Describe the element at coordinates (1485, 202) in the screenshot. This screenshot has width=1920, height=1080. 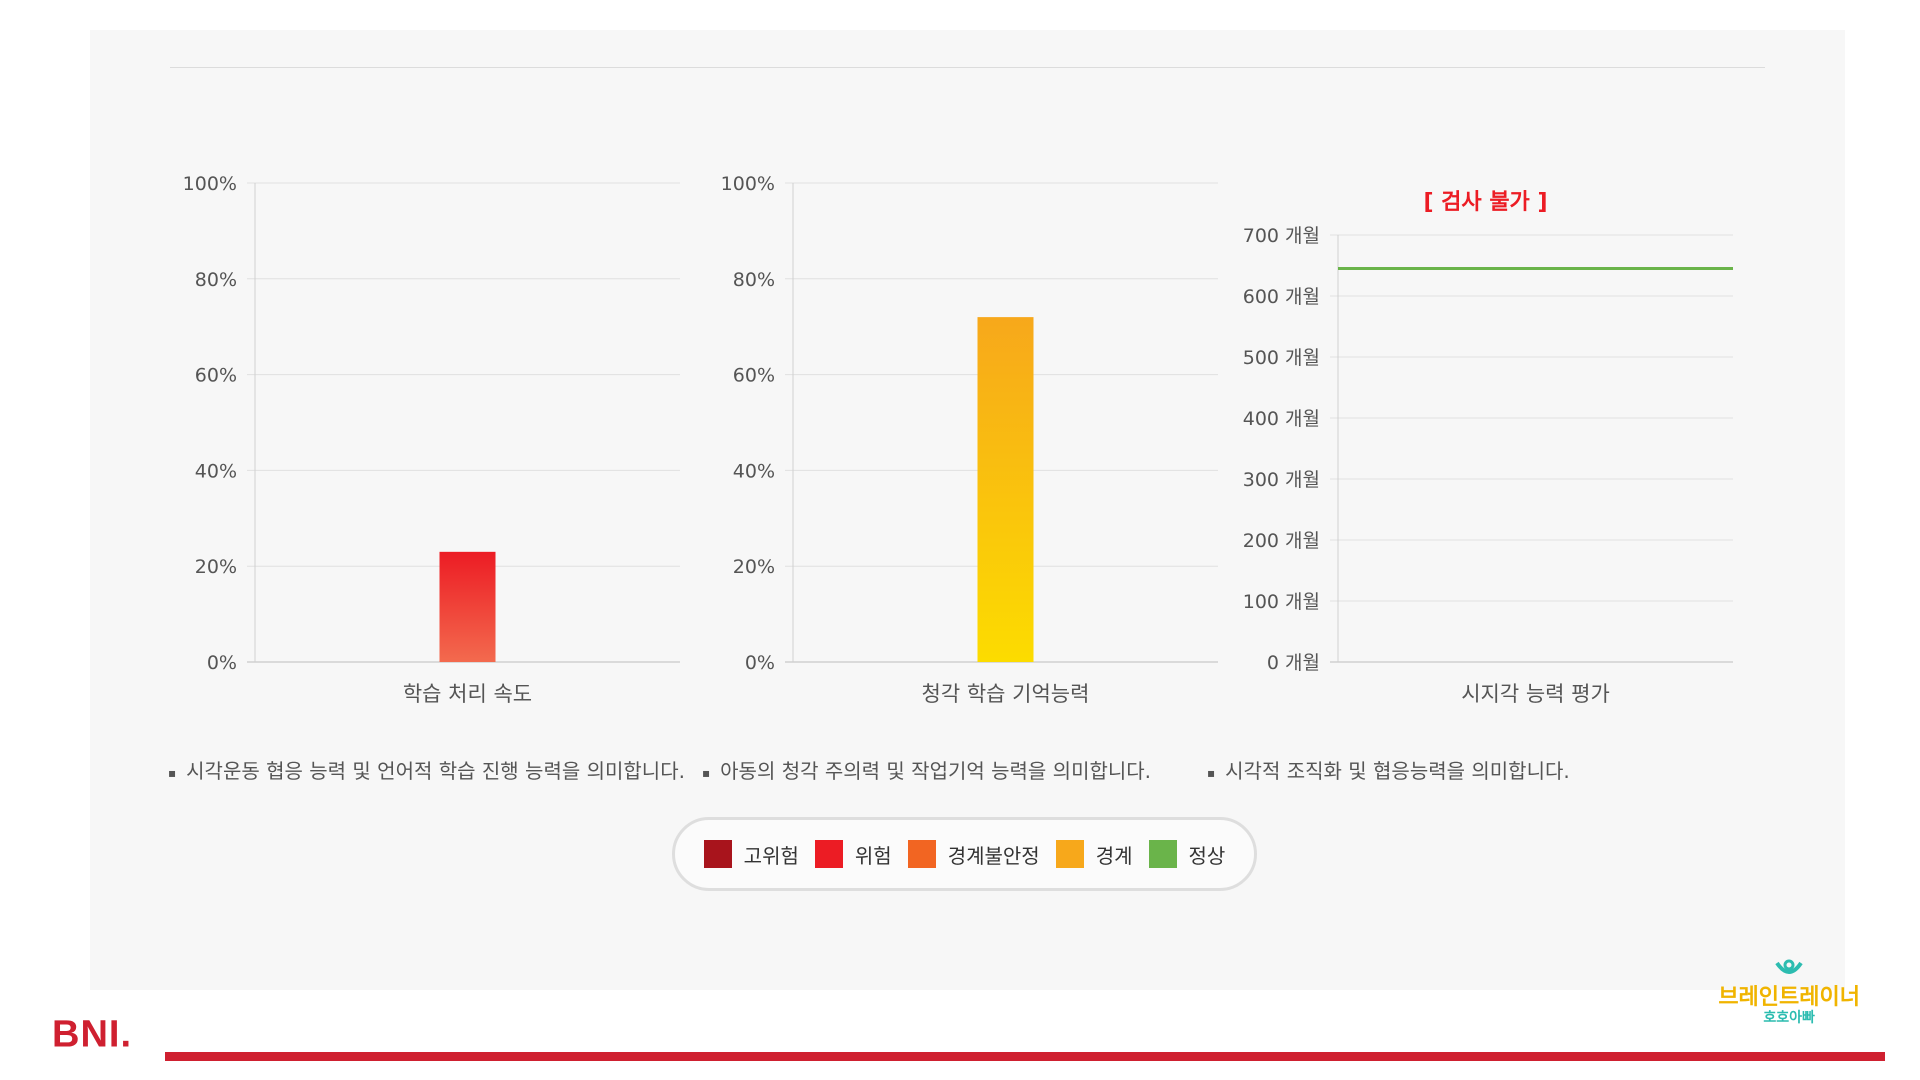
I see `annotation-label: [ 검사 불가 ]` at that location.